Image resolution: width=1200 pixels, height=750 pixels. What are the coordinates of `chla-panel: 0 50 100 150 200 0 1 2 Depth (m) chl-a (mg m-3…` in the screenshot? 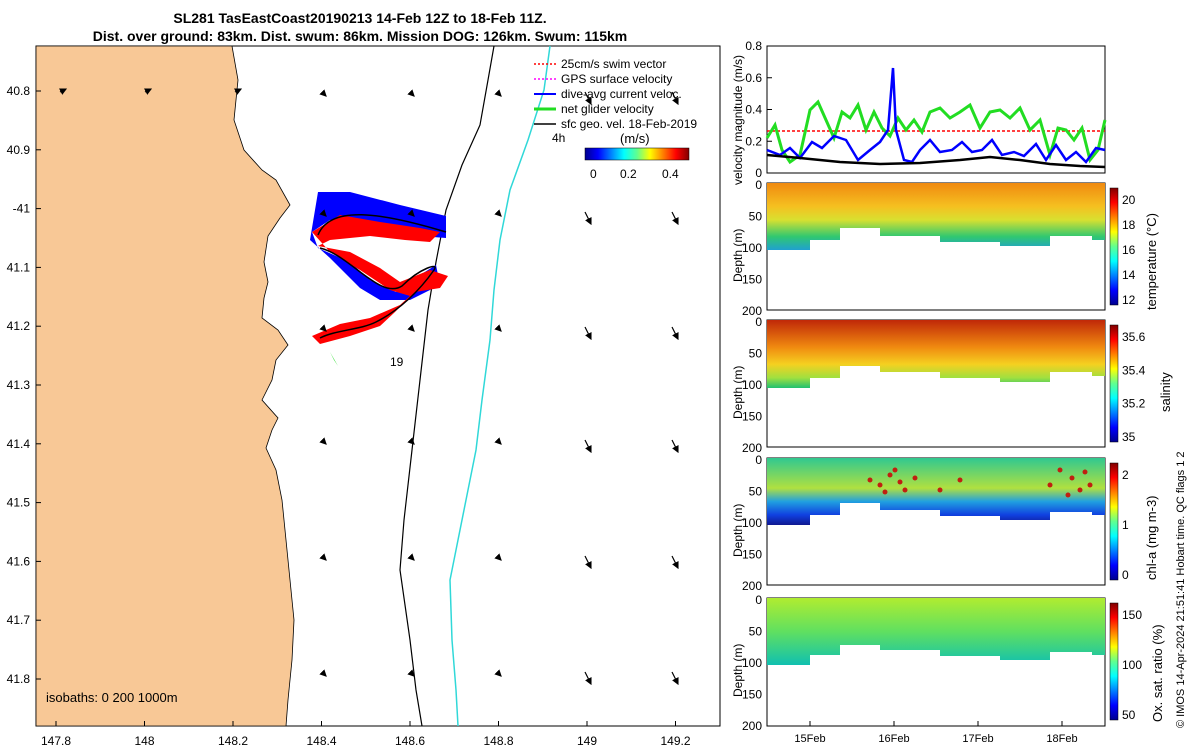 It's located at (945, 523).